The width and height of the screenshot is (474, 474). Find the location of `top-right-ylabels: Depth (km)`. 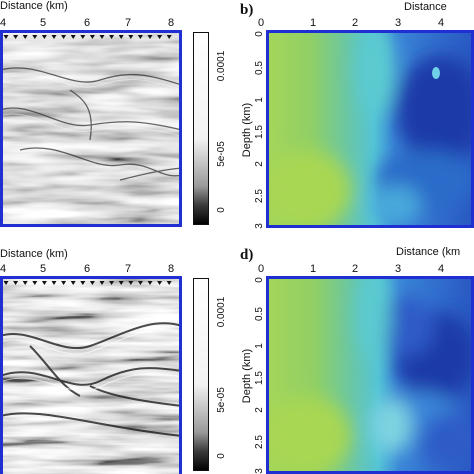

top-right-ylabels: Depth (km) is located at coordinates (247, 130).